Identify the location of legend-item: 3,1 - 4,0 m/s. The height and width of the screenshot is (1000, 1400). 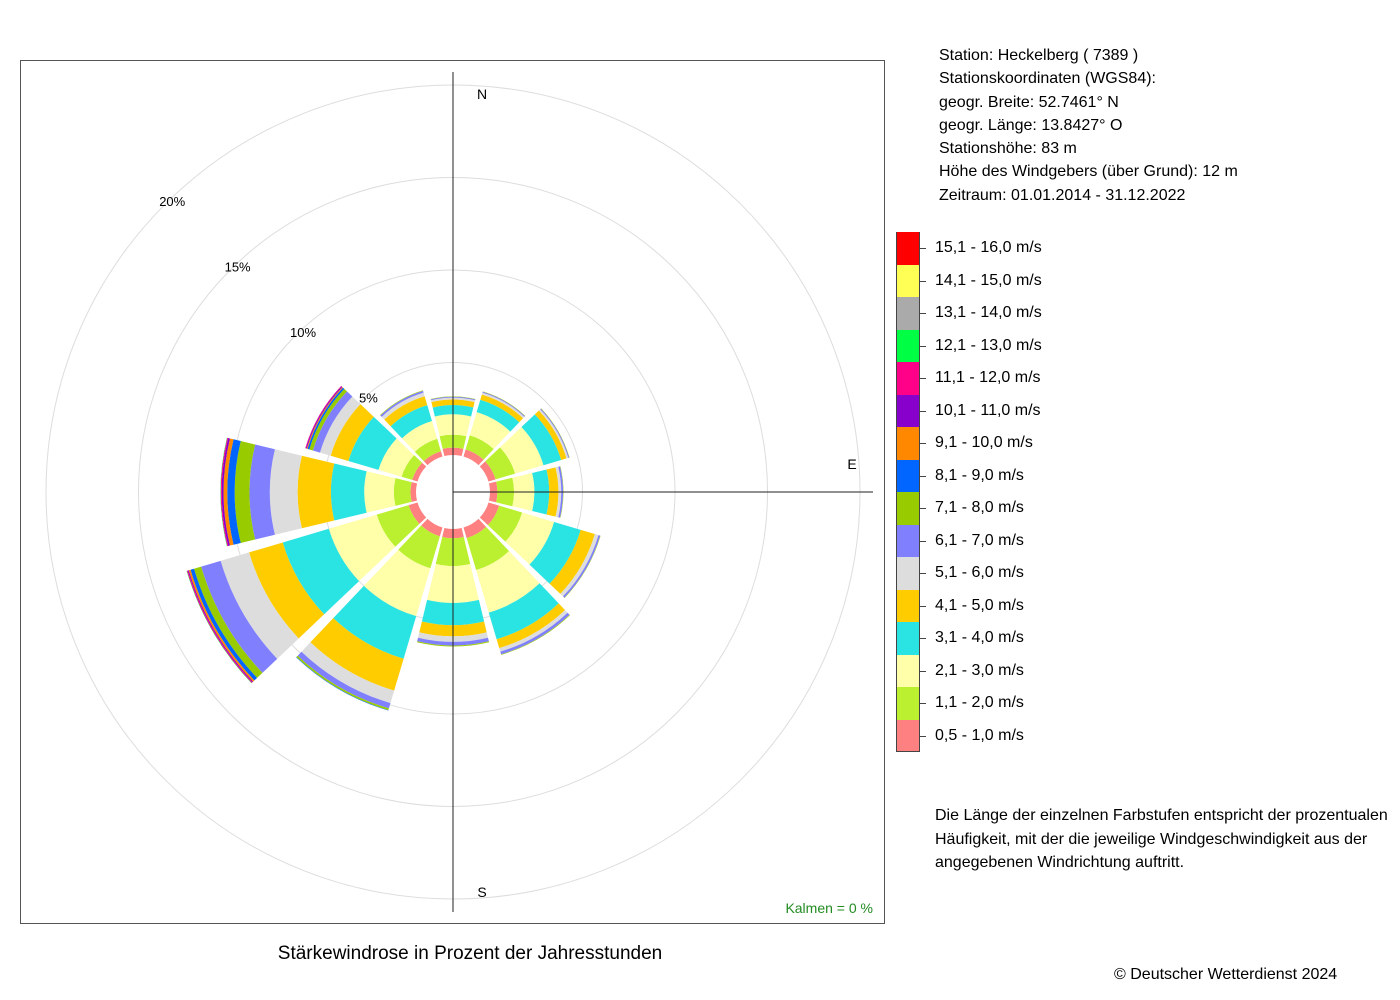
(996, 638).